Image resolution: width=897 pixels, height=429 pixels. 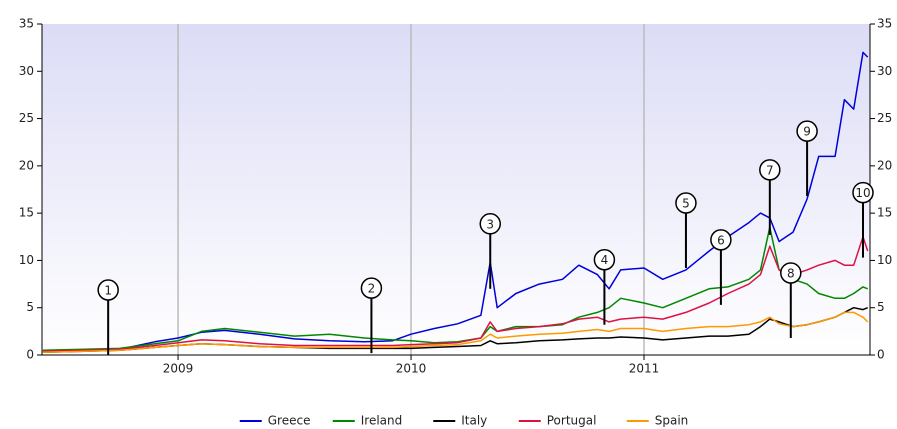 What do you see at coordinates (791, 300) in the screenshot?
I see `annotation: 8` at bounding box center [791, 300].